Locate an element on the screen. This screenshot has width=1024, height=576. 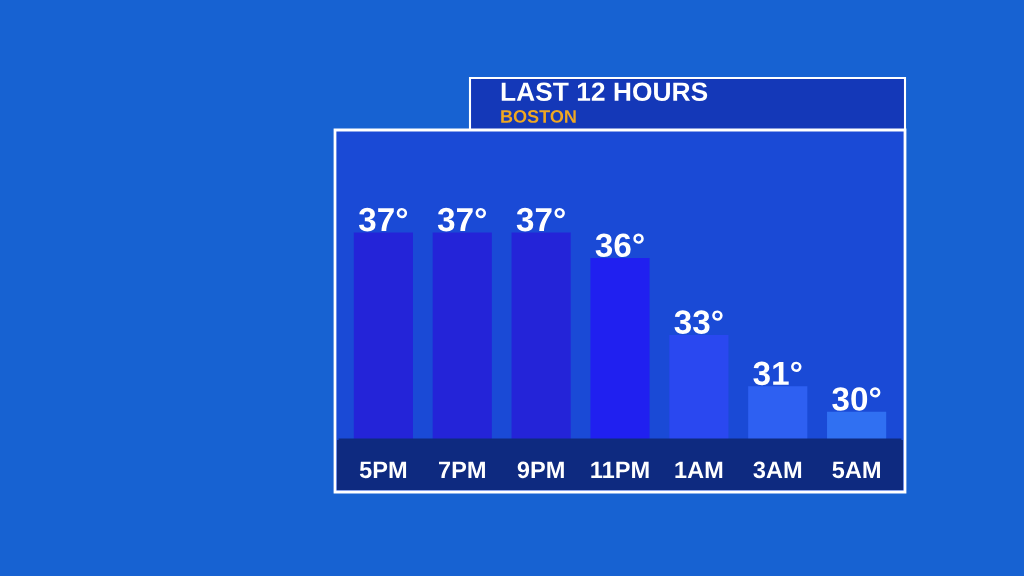
x-tick-label: 9PM is located at coordinates (540, 470).